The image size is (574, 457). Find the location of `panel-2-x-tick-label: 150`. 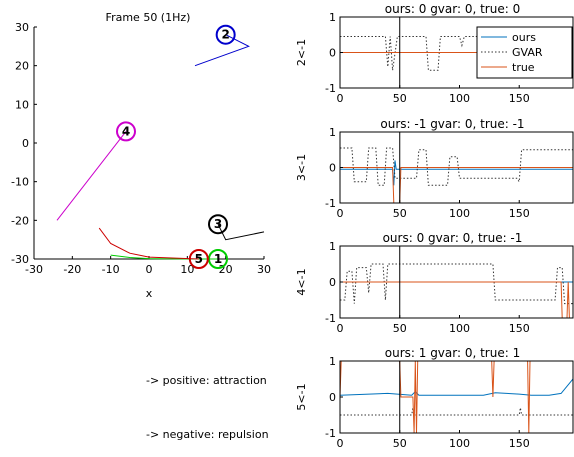

panel-2-x-tick-label: 150 is located at coordinates (519, 213).